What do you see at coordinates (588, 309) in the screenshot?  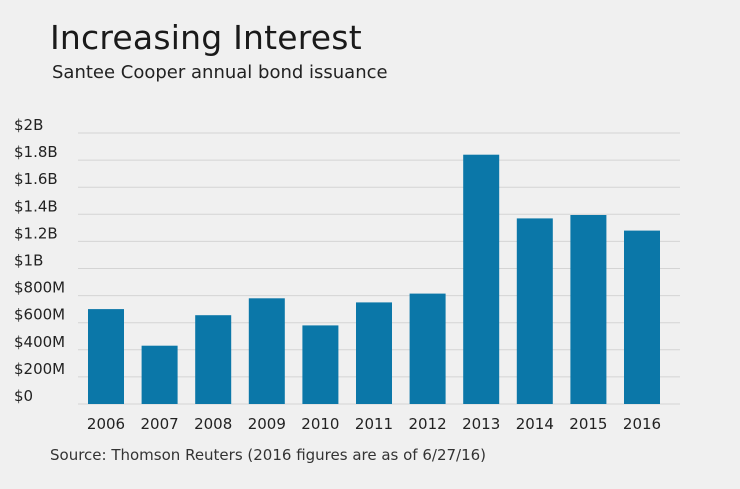 I see `bar-2015` at bounding box center [588, 309].